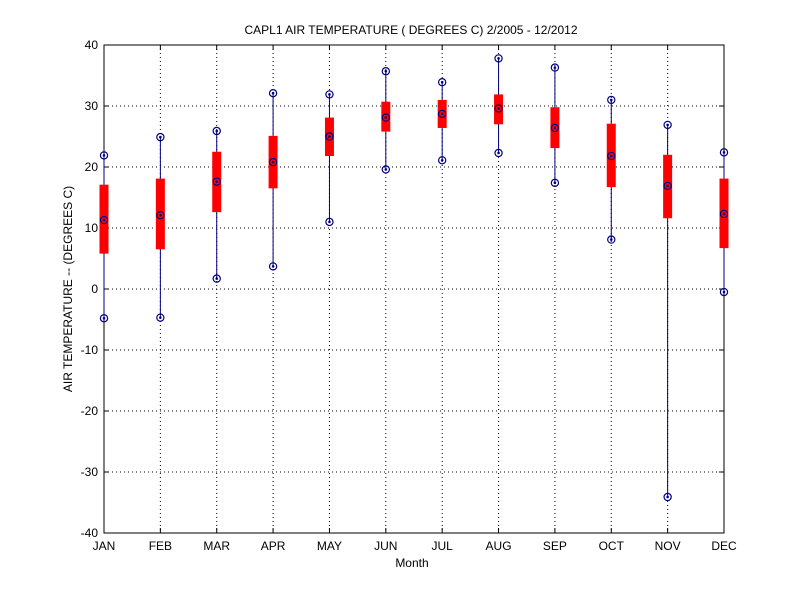 The height and width of the screenshot is (600, 800). I want to click on min-marker-dot-sep, so click(555, 183).